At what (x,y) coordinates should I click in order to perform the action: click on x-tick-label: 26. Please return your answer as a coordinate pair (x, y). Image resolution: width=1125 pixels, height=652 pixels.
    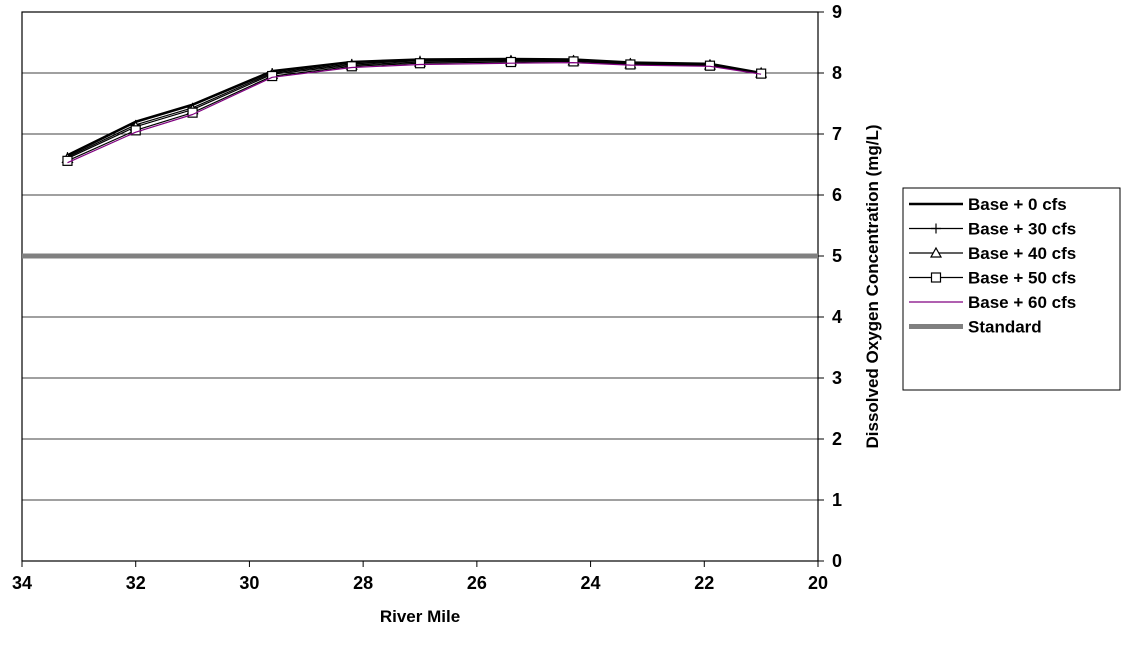
    Looking at the image, I should click on (477, 583).